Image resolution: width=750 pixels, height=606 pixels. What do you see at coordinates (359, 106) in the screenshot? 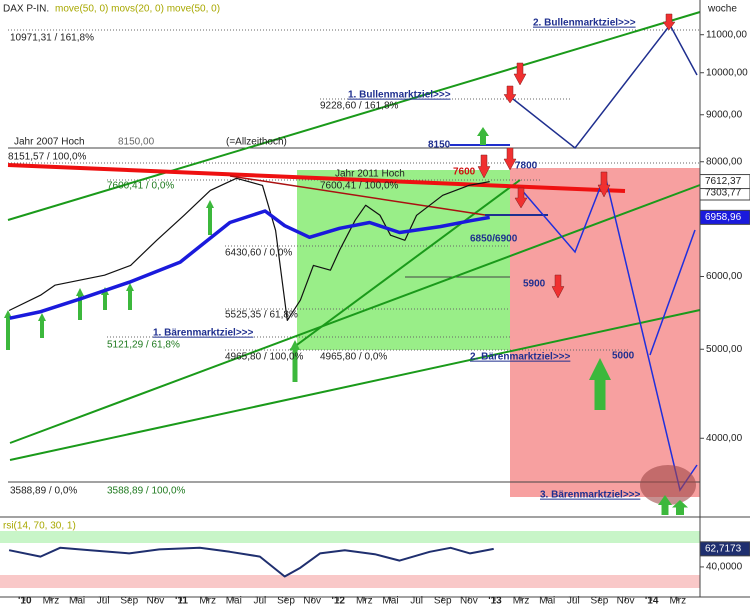
I see `annotation: 9228,60 / 161,8%` at bounding box center [359, 106].